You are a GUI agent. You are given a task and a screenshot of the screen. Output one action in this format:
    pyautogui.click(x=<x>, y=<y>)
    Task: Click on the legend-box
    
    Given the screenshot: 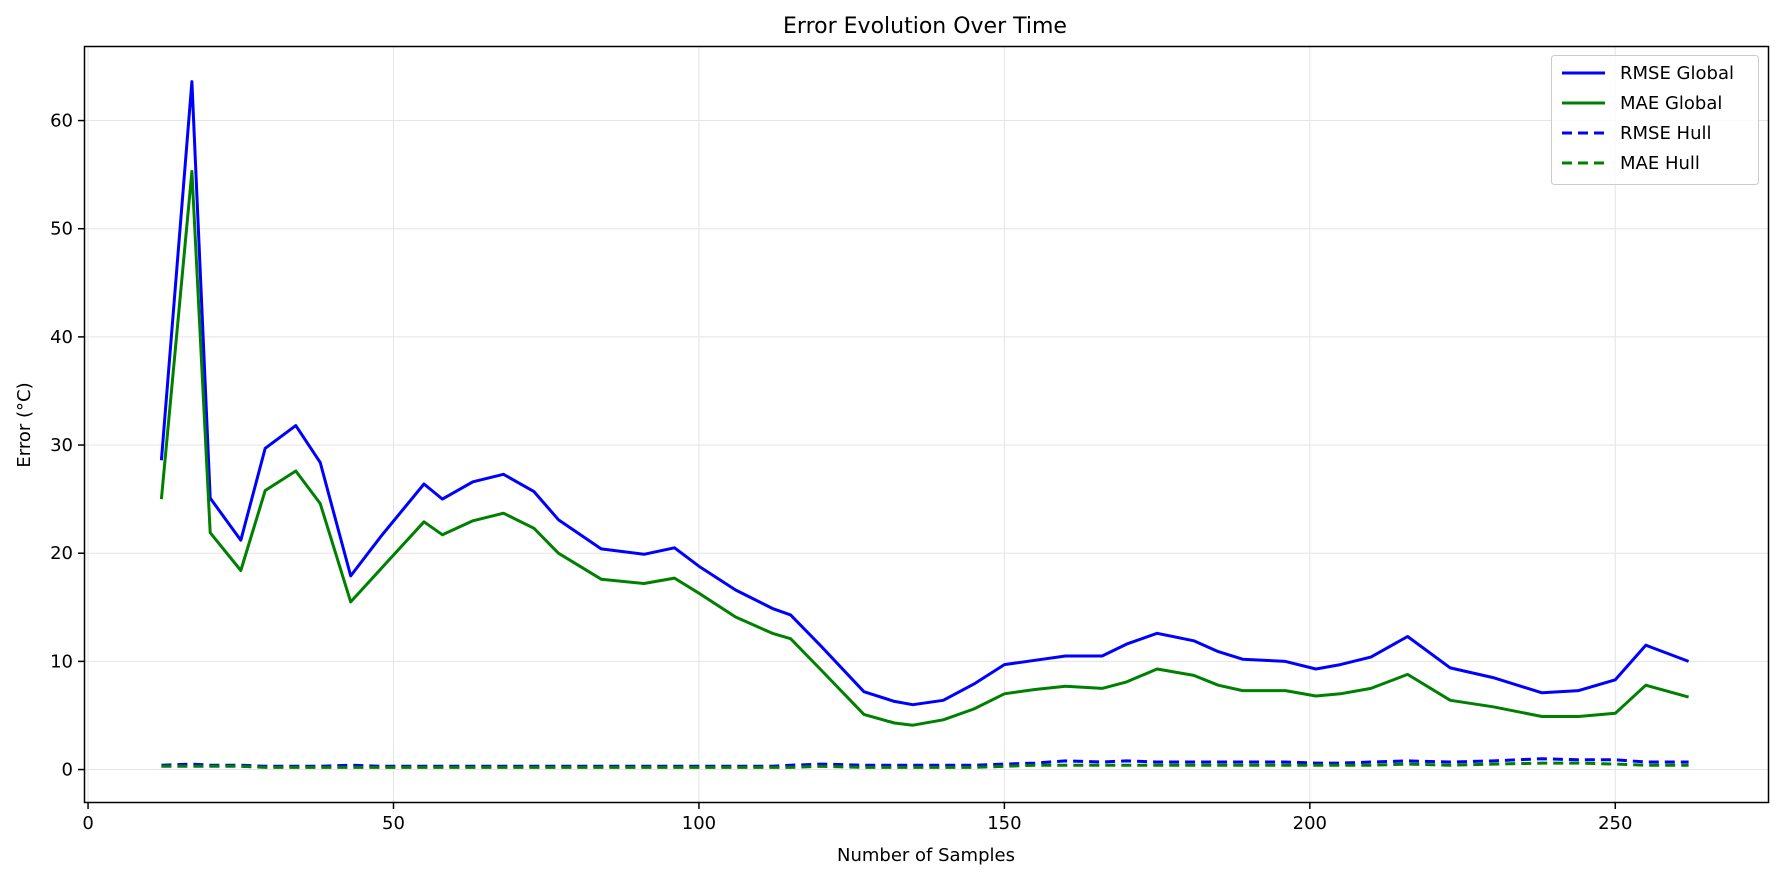 What is the action you would take?
    pyautogui.click(x=1655, y=120)
    